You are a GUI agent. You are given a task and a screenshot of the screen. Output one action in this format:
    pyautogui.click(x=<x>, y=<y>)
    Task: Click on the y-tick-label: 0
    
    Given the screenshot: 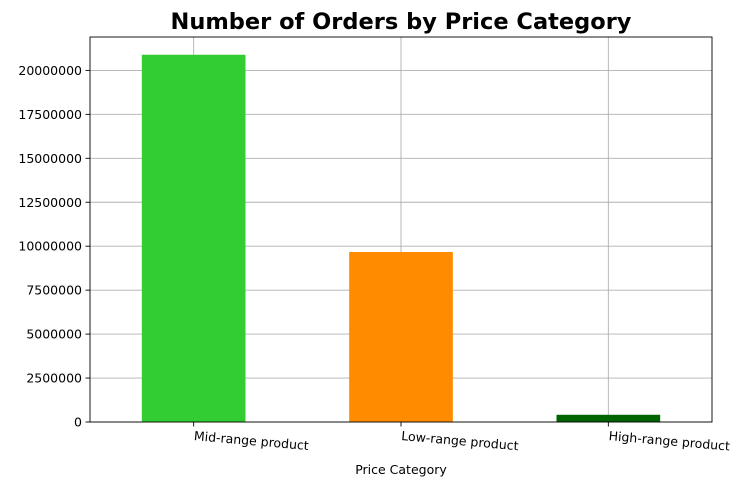 What is the action you would take?
    pyautogui.click(x=78, y=422)
    